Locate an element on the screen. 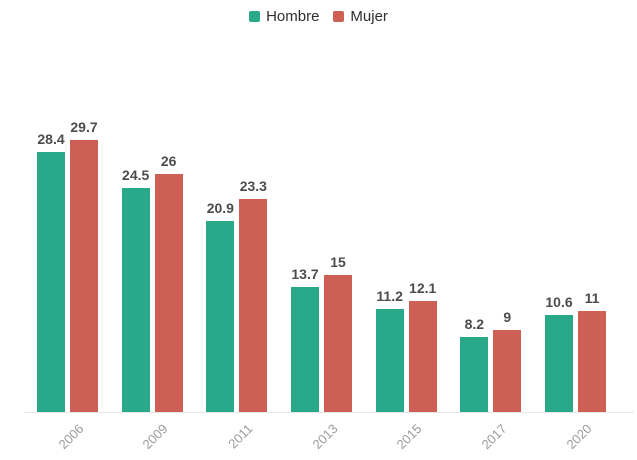 The height and width of the screenshot is (460, 637). value-label-mujer-2011: 23.3 is located at coordinates (253, 185).